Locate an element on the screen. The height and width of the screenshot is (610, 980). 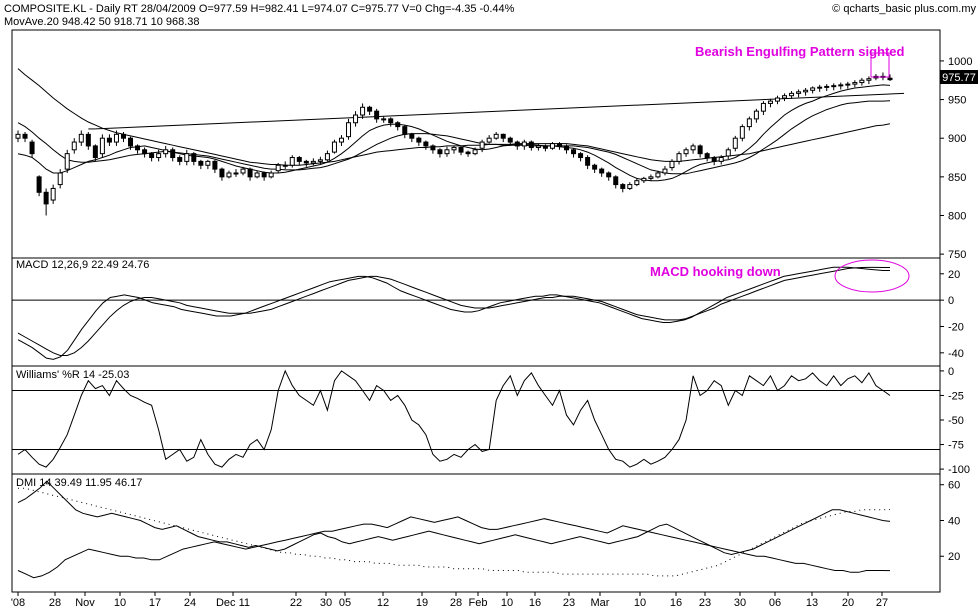
y-tick-label: -75 is located at coordinates (956, 446).